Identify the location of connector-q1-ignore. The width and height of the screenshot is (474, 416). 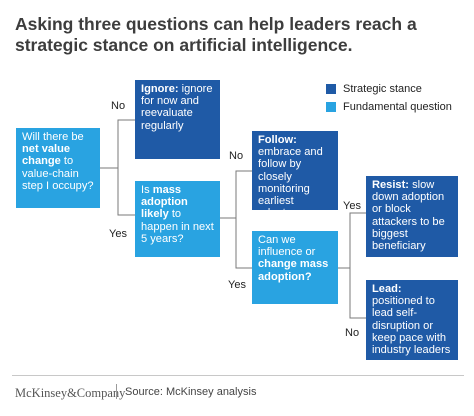
(117, 144).